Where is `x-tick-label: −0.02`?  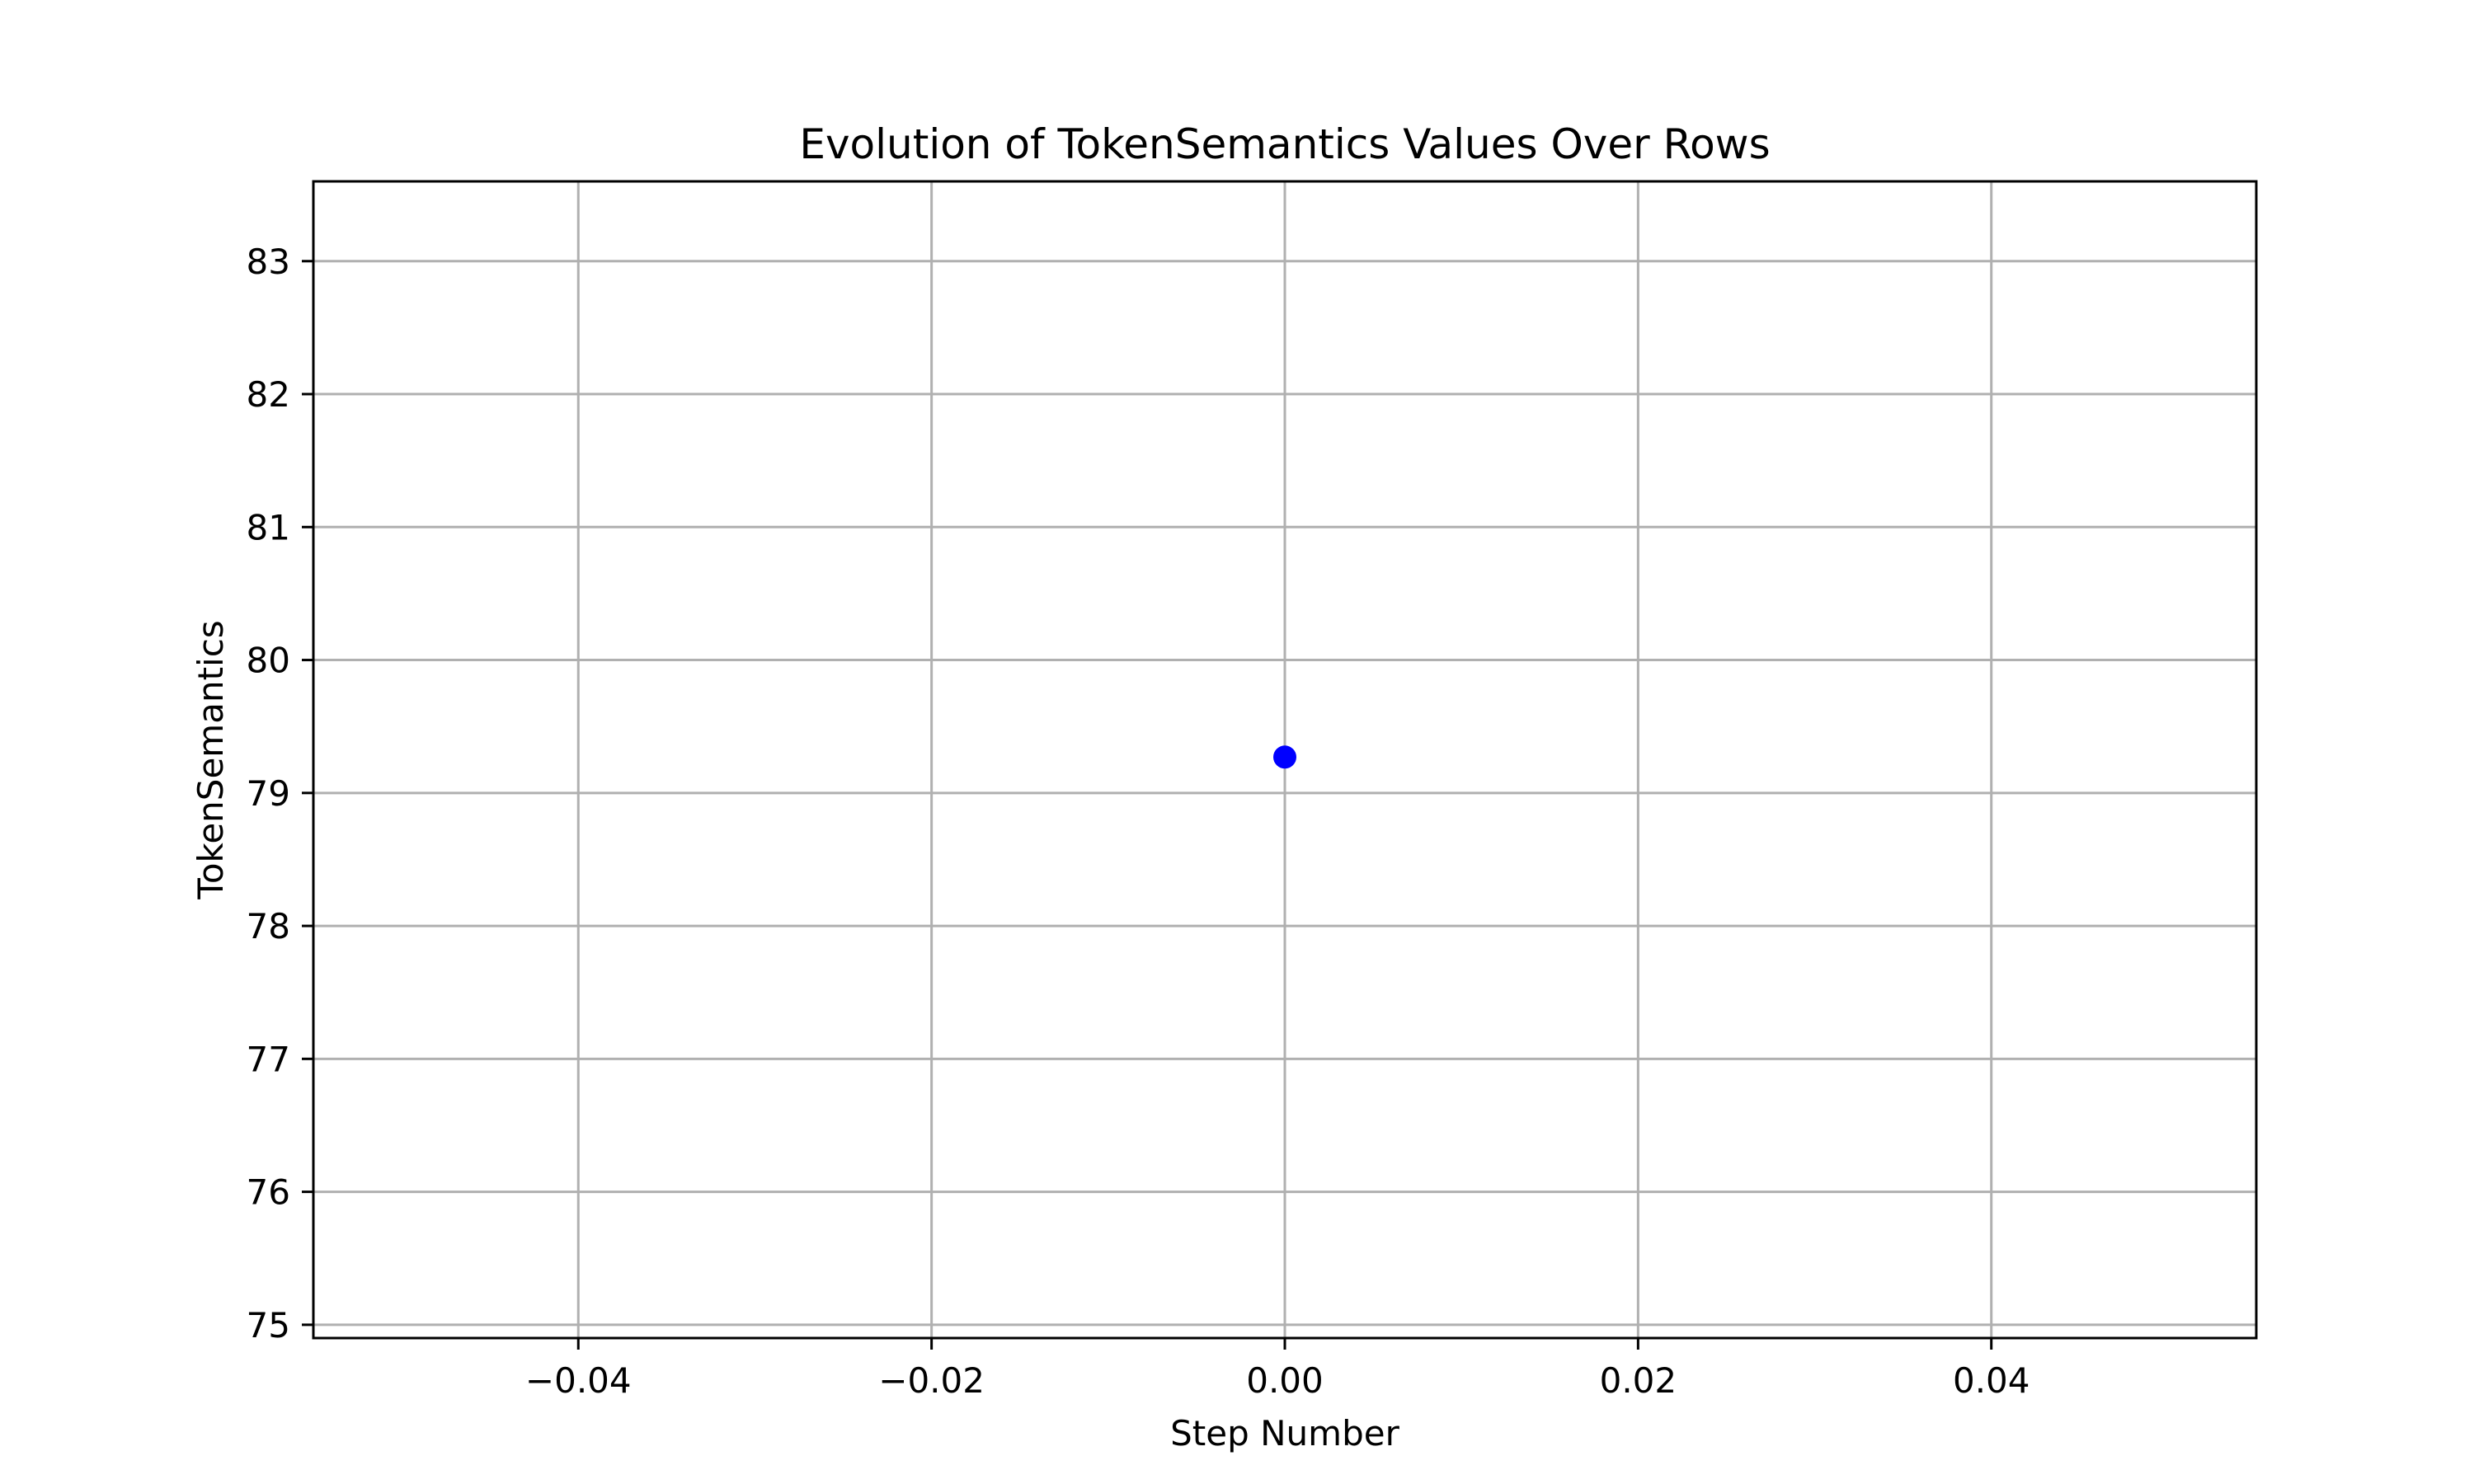
x-tick-label: −0.02 is located at coordinates (931, 1380).